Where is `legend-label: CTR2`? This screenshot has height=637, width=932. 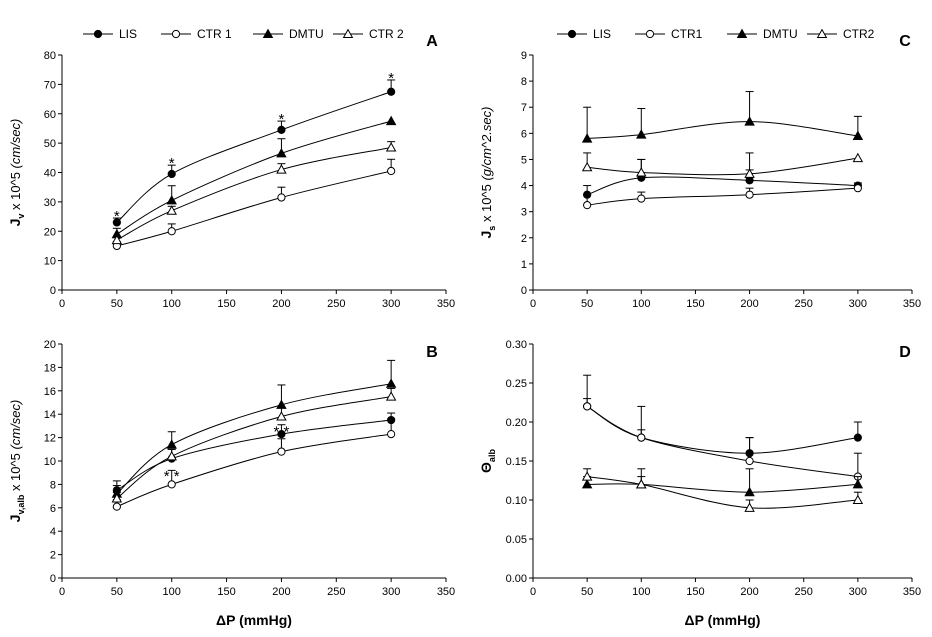 legend-label: CTR2 is located at coordinates (859, 34).